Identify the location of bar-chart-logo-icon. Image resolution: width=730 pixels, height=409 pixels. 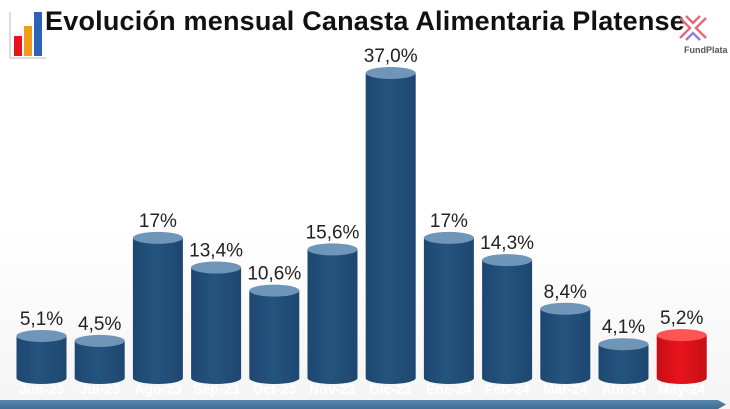
(28, 37).